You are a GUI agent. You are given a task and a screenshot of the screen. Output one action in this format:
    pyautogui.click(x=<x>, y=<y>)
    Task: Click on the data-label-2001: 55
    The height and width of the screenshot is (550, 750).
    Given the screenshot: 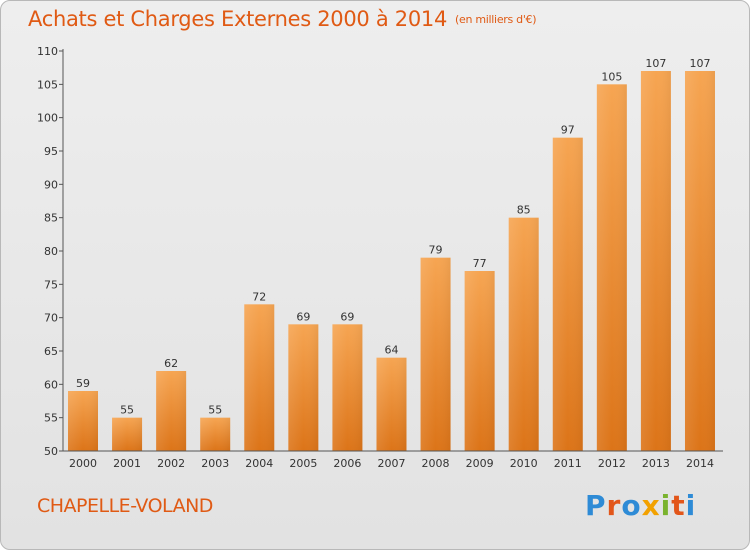 What is the action you would take?
    pyautogui.click(x=127, y=410)
    